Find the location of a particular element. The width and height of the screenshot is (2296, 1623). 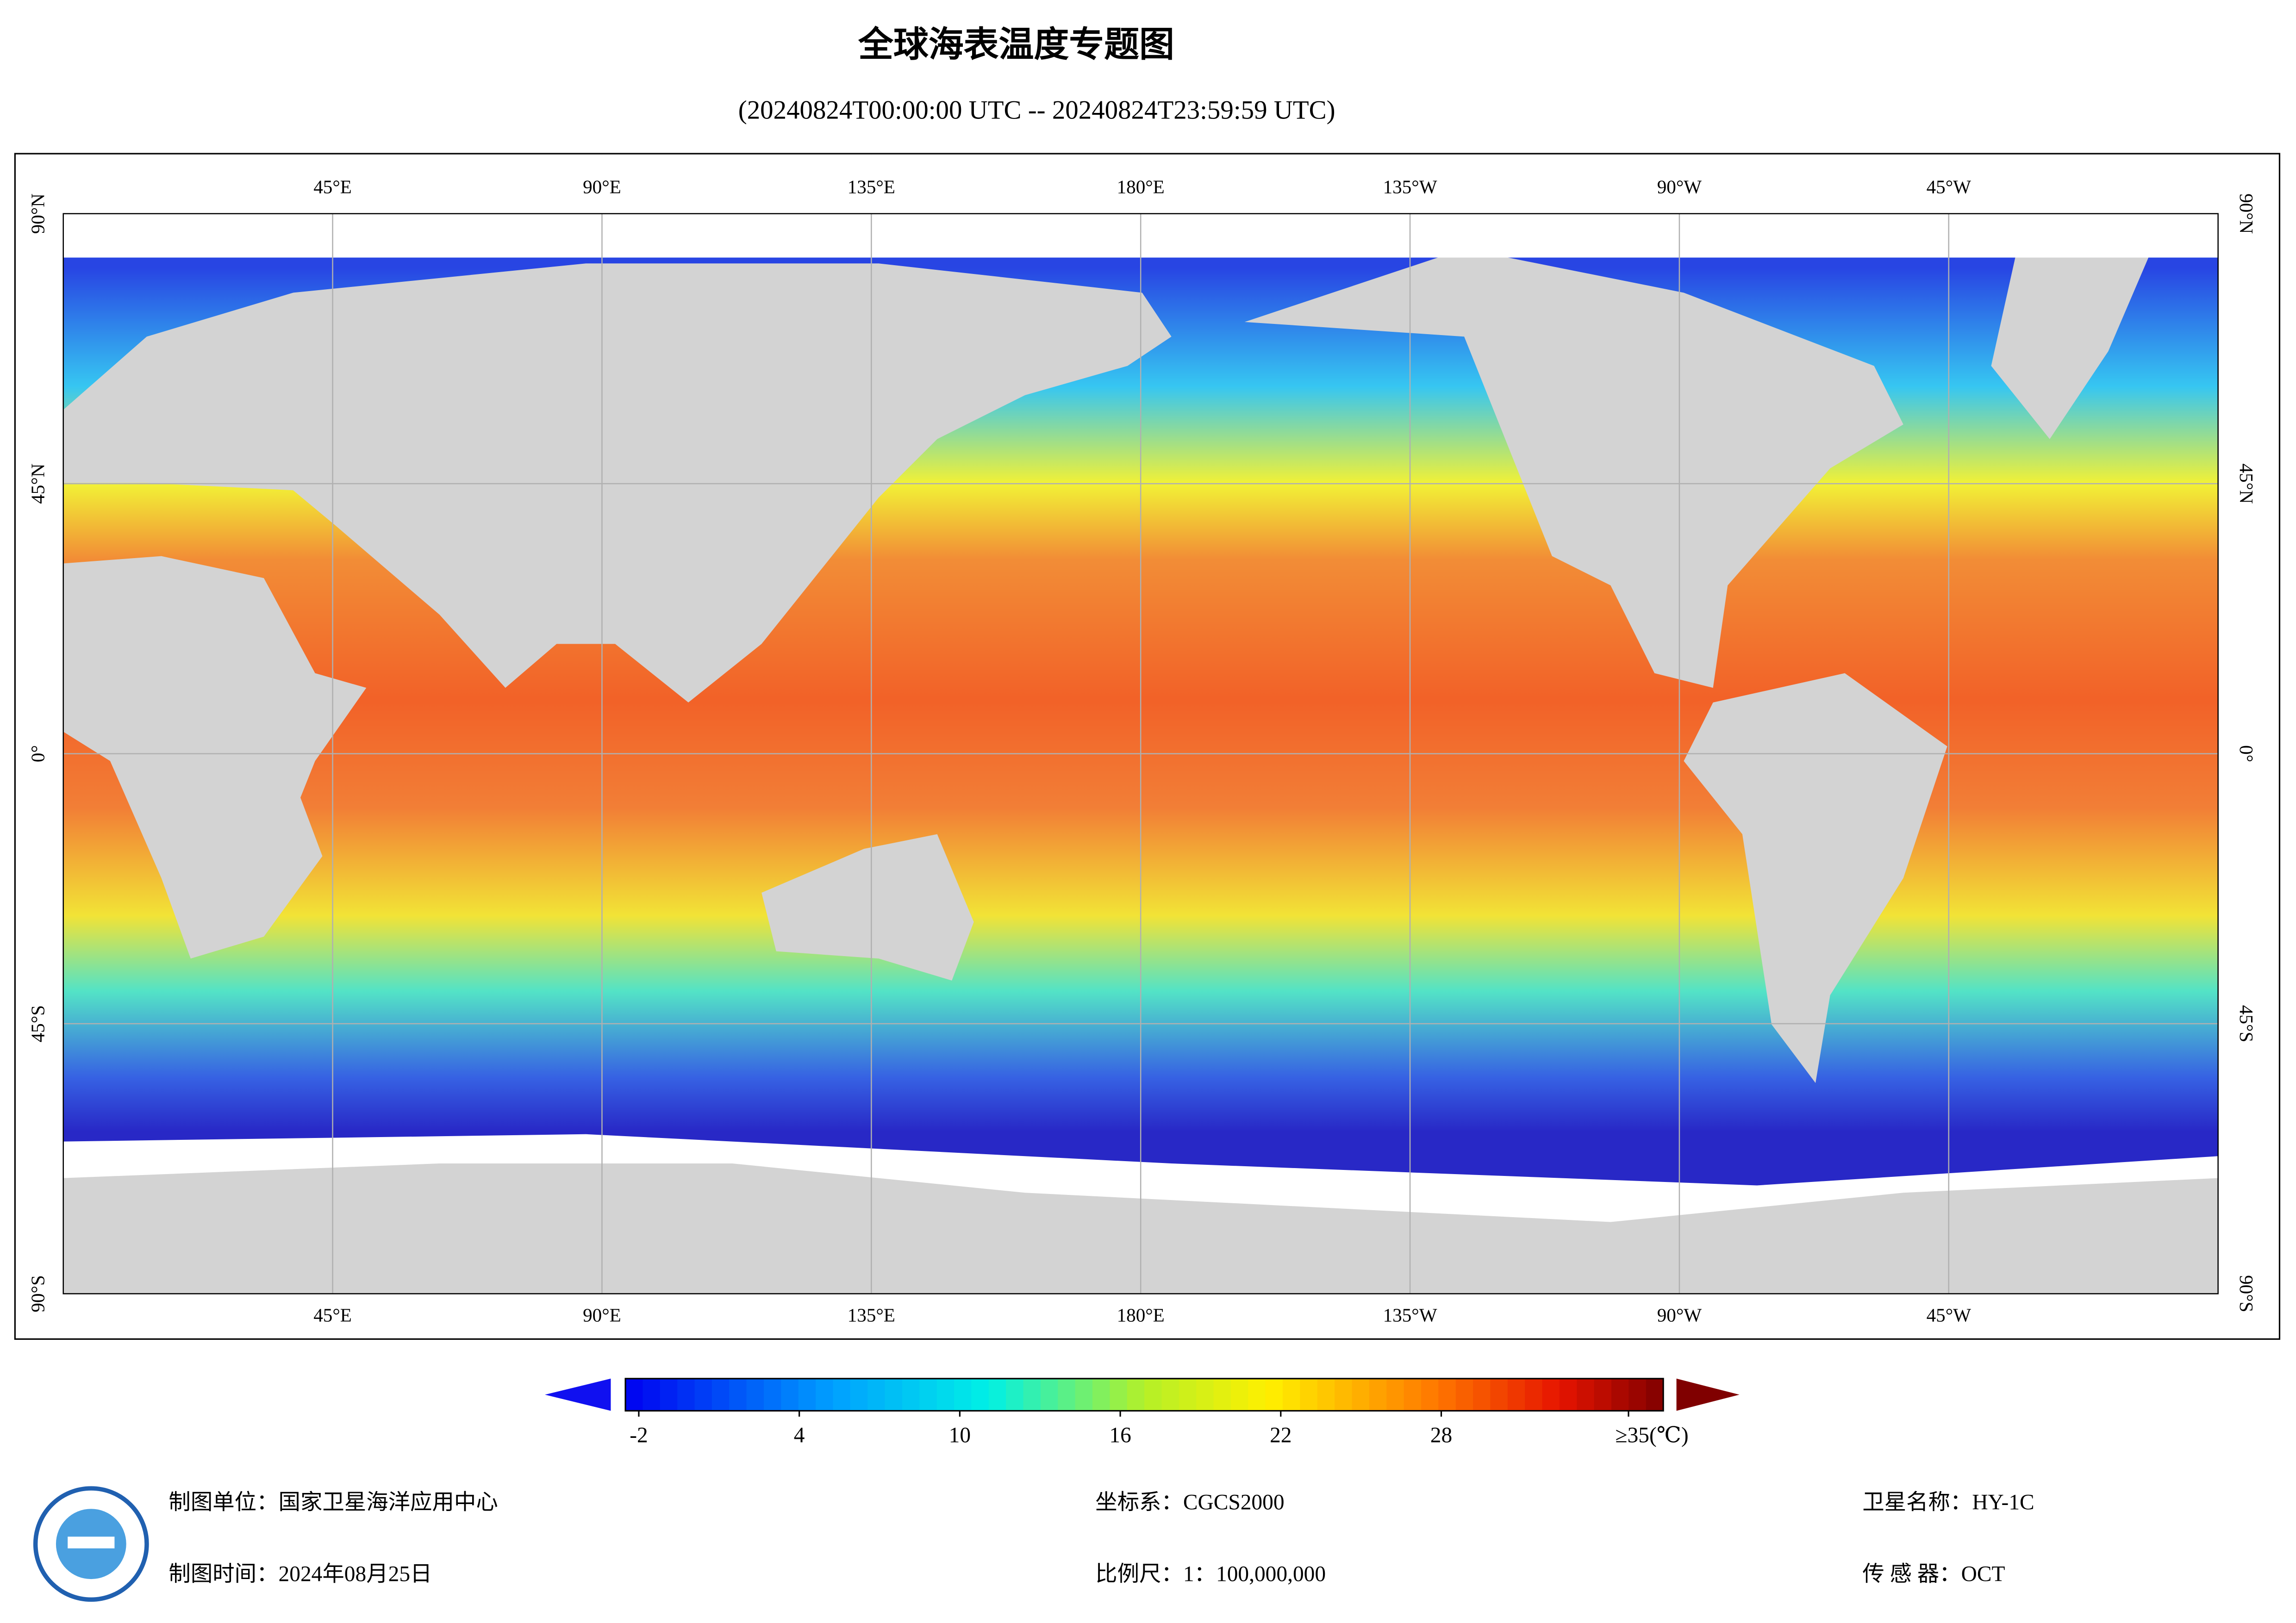

lon-label-bottom: 45°E is located at coordinates (332, 1315).